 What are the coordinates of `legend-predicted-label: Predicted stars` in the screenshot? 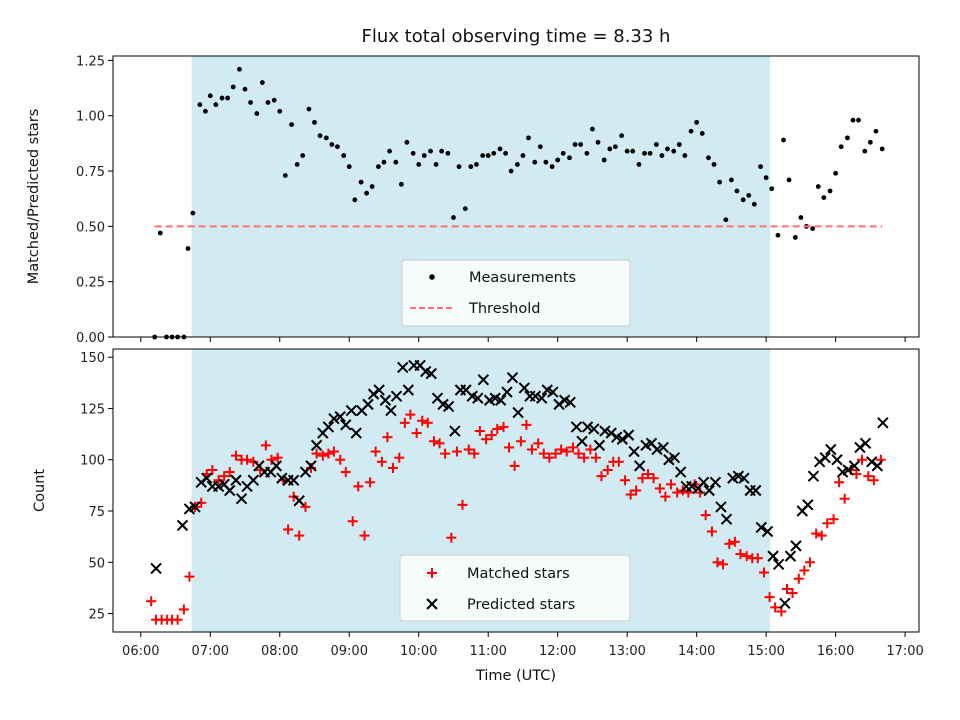 It's located at (521, 605).